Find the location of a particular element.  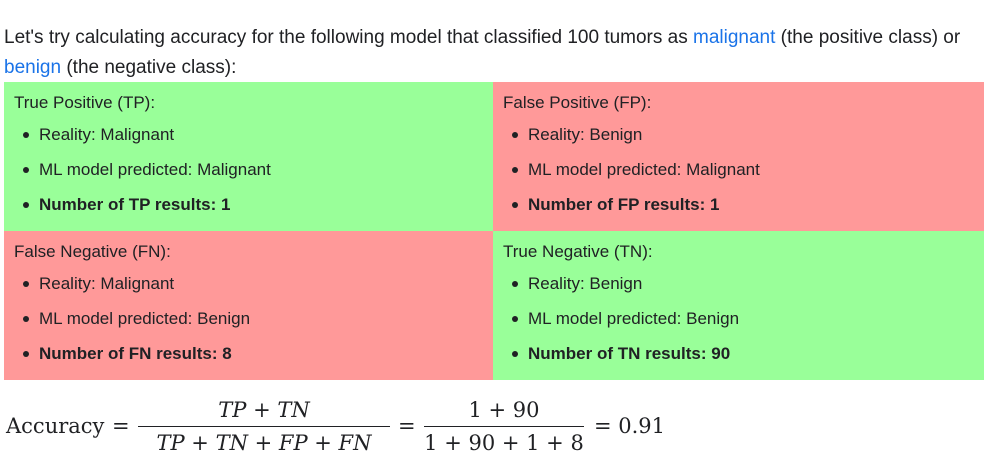

fp-title: False Positive (FP): is located at coordinates (577, 102).